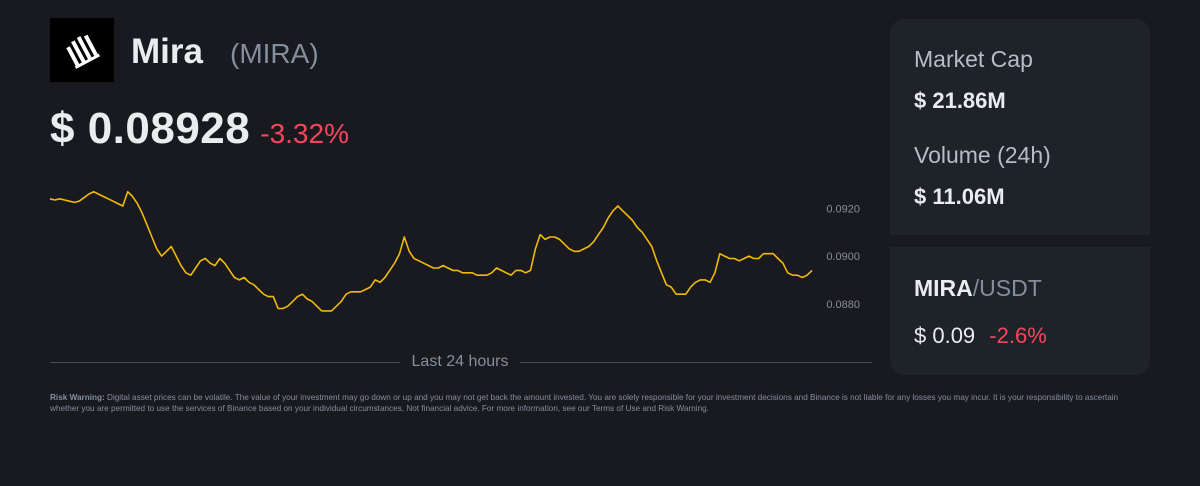  What do you see at coordinates (943, 288) in the screenshot?
I see `pair-base: MIRA` at bounding box center [943, 288].